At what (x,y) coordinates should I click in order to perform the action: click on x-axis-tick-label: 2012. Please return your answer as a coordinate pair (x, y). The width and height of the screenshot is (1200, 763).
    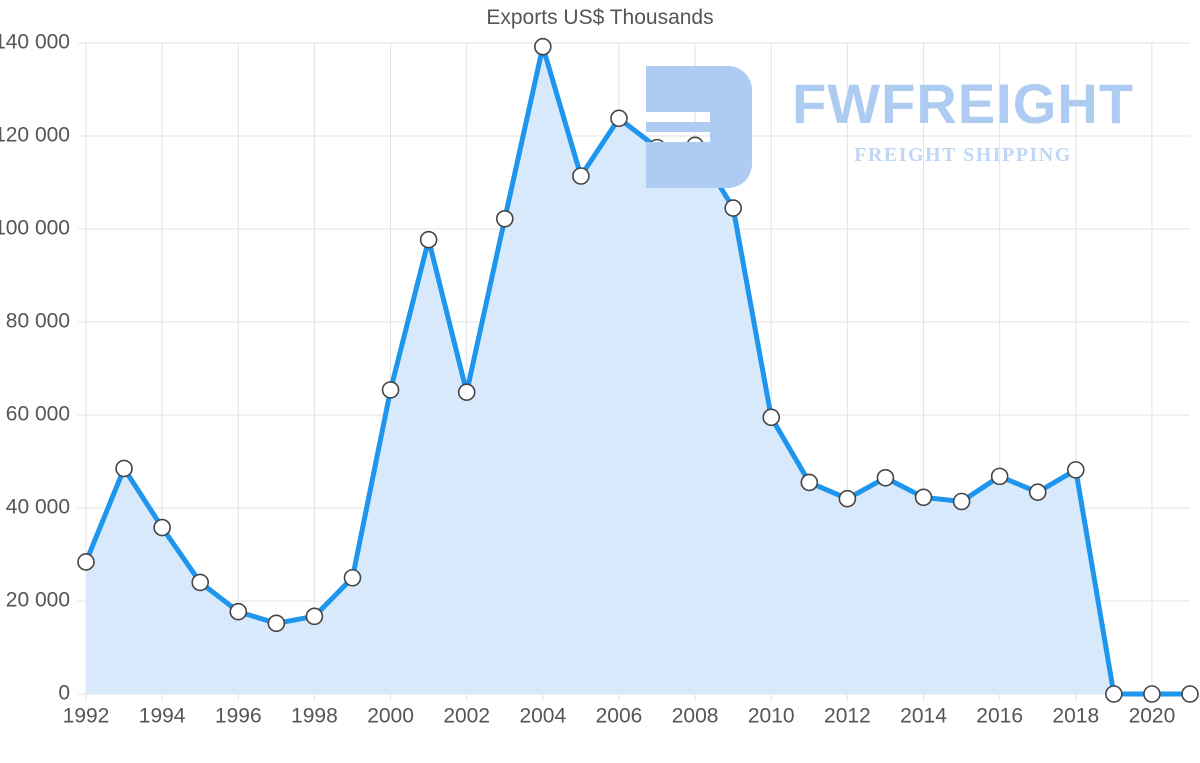
    Looking at the image, I should click on (847, 715).